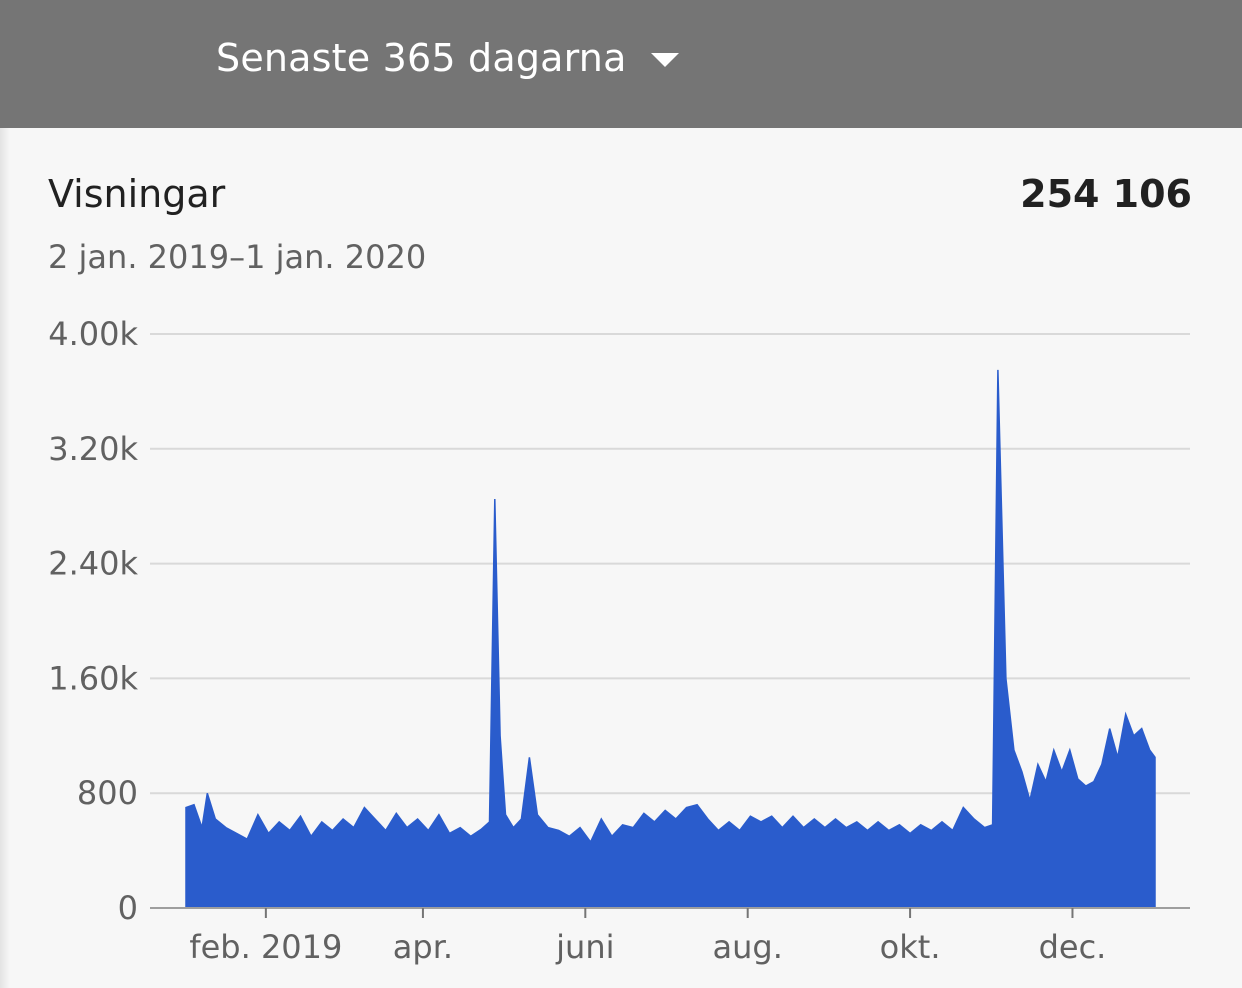 Image resolution: width=1242 pixels, height=988 pixels. I want to click on y-tick-label: 3.20k, so click(93, 449).